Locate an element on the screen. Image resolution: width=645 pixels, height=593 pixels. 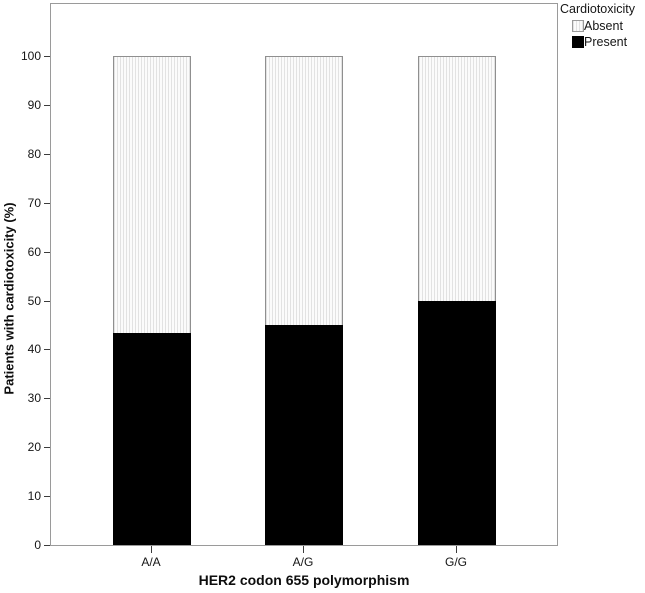
x-tick-label: A/A is located at coordinates (151, 562).